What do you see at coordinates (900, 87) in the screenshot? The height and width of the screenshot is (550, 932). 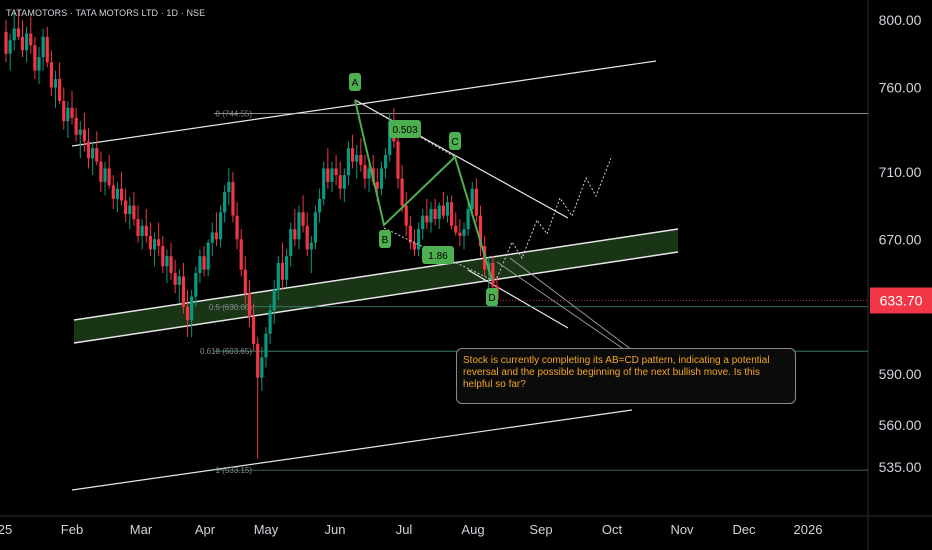 I see `y-tick-label: 760.00` at bounding box center [900, 87].